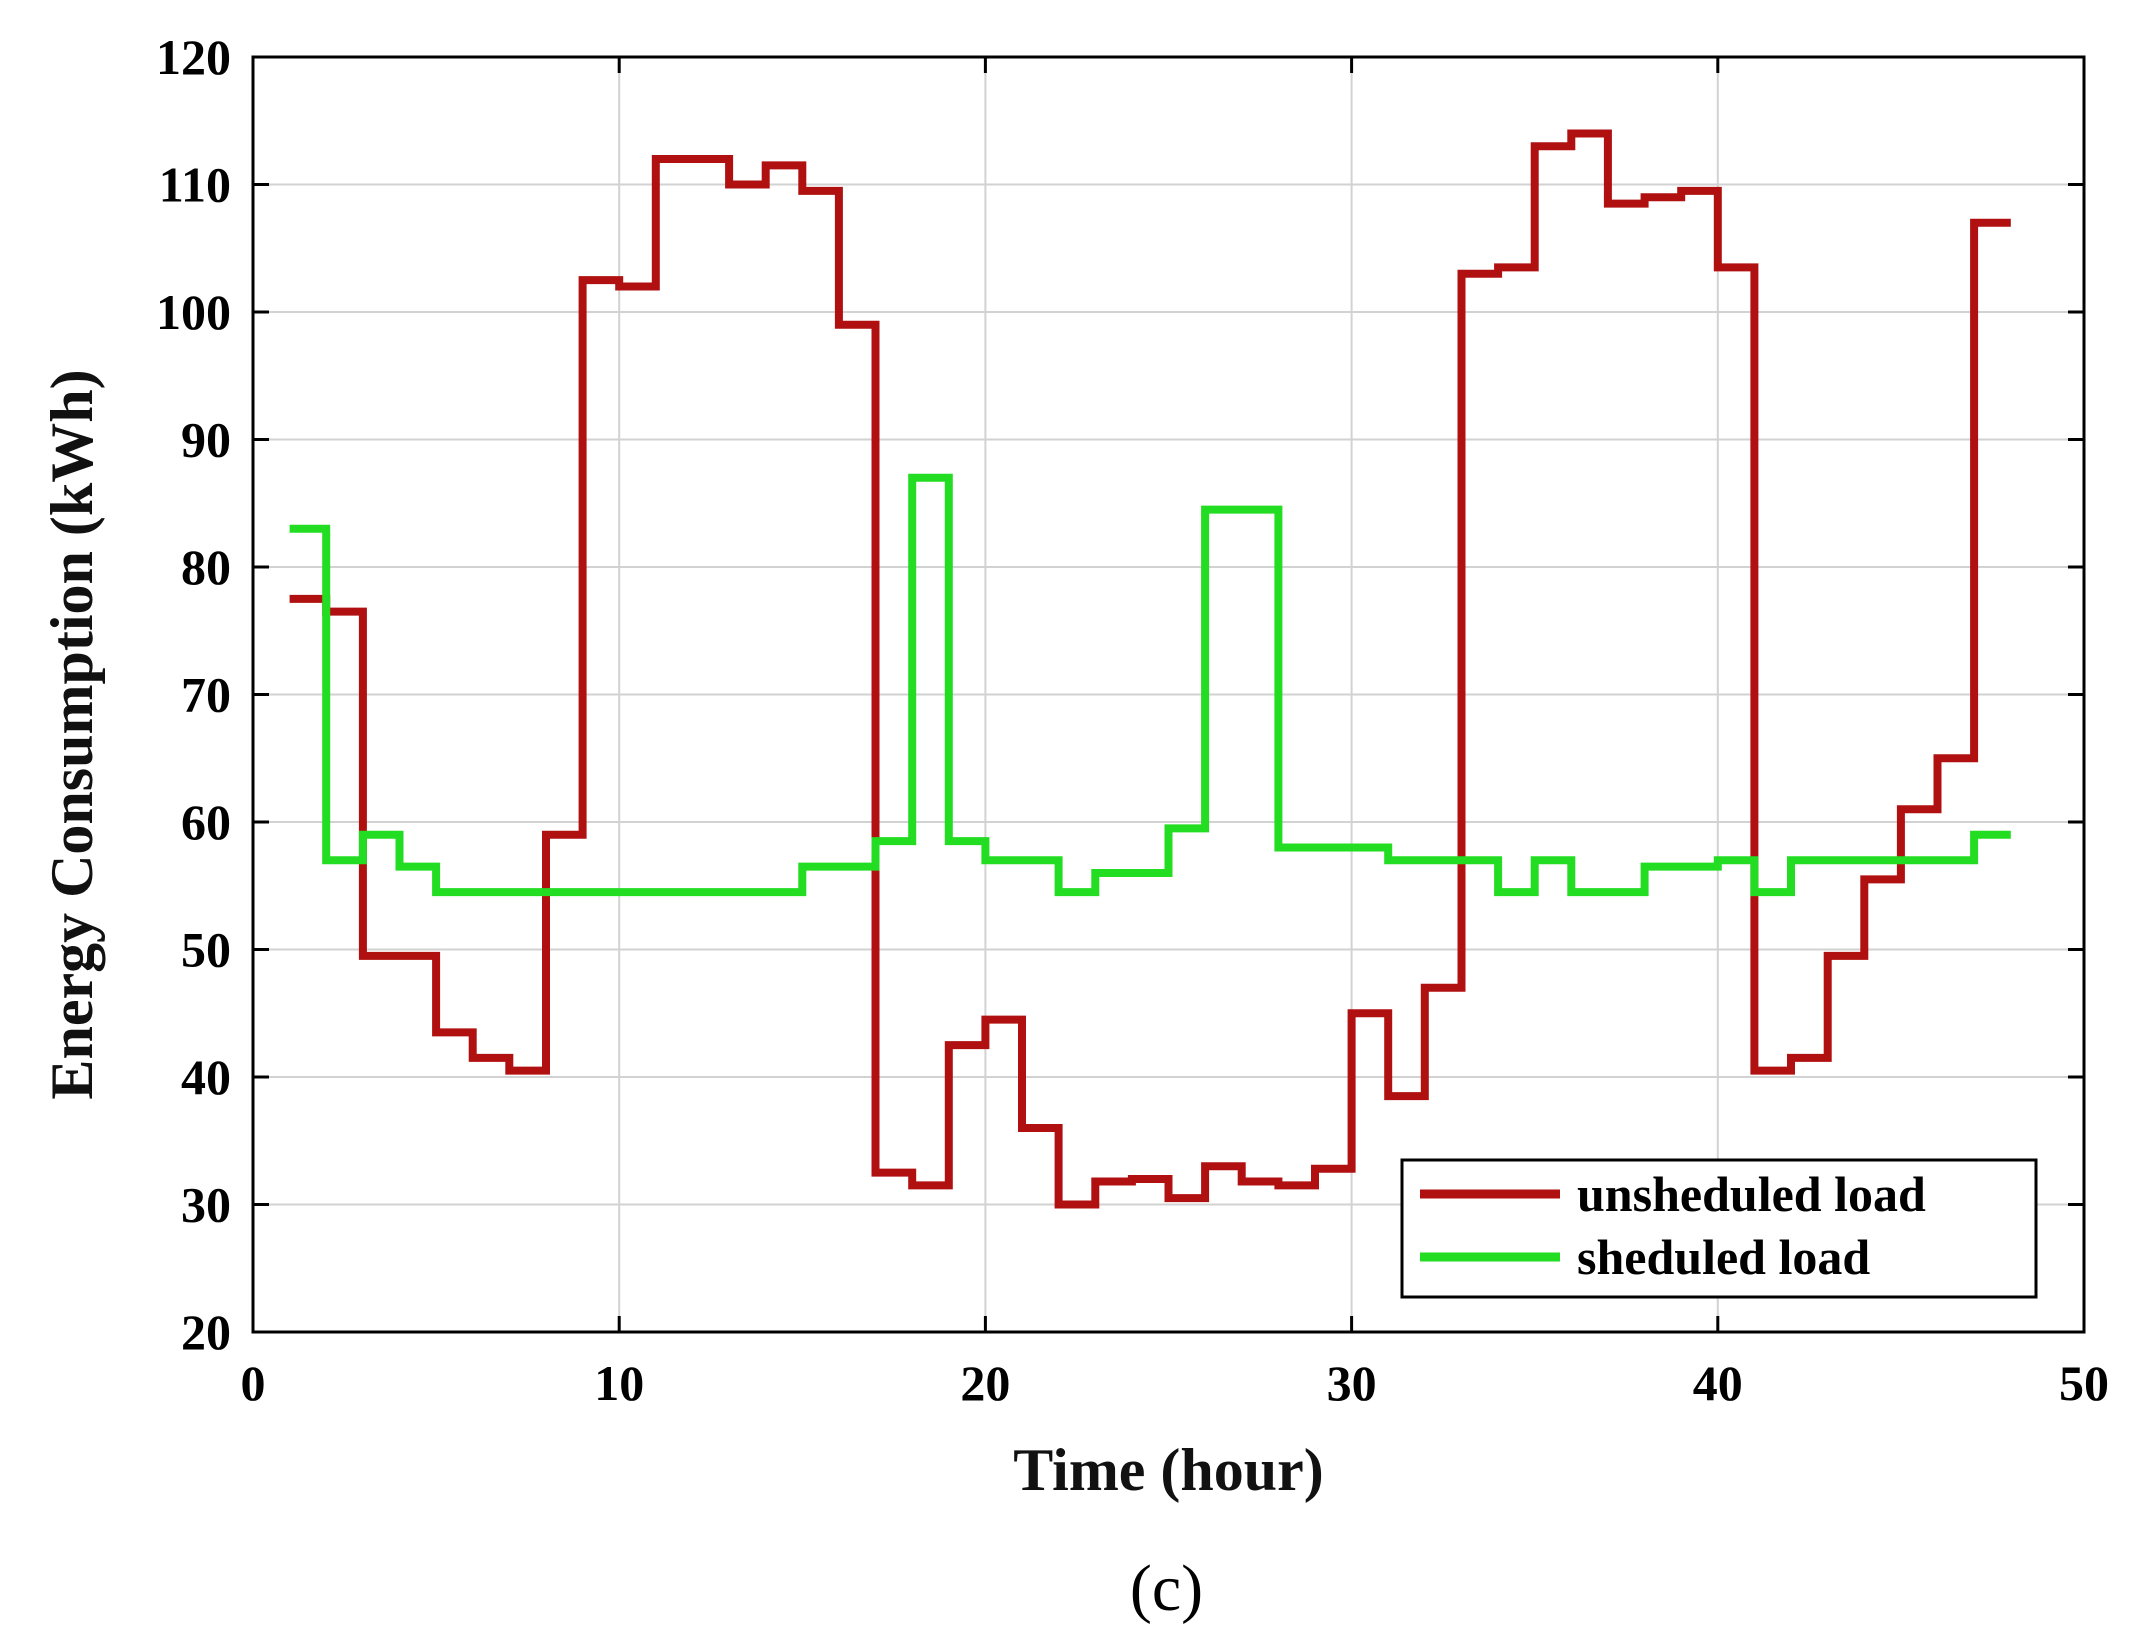 The image size is (2139, 1651). Describe the element at coordinates (1168, 1470) in the screenshot. I see `x-axis-title: Time (hour)` at that location.